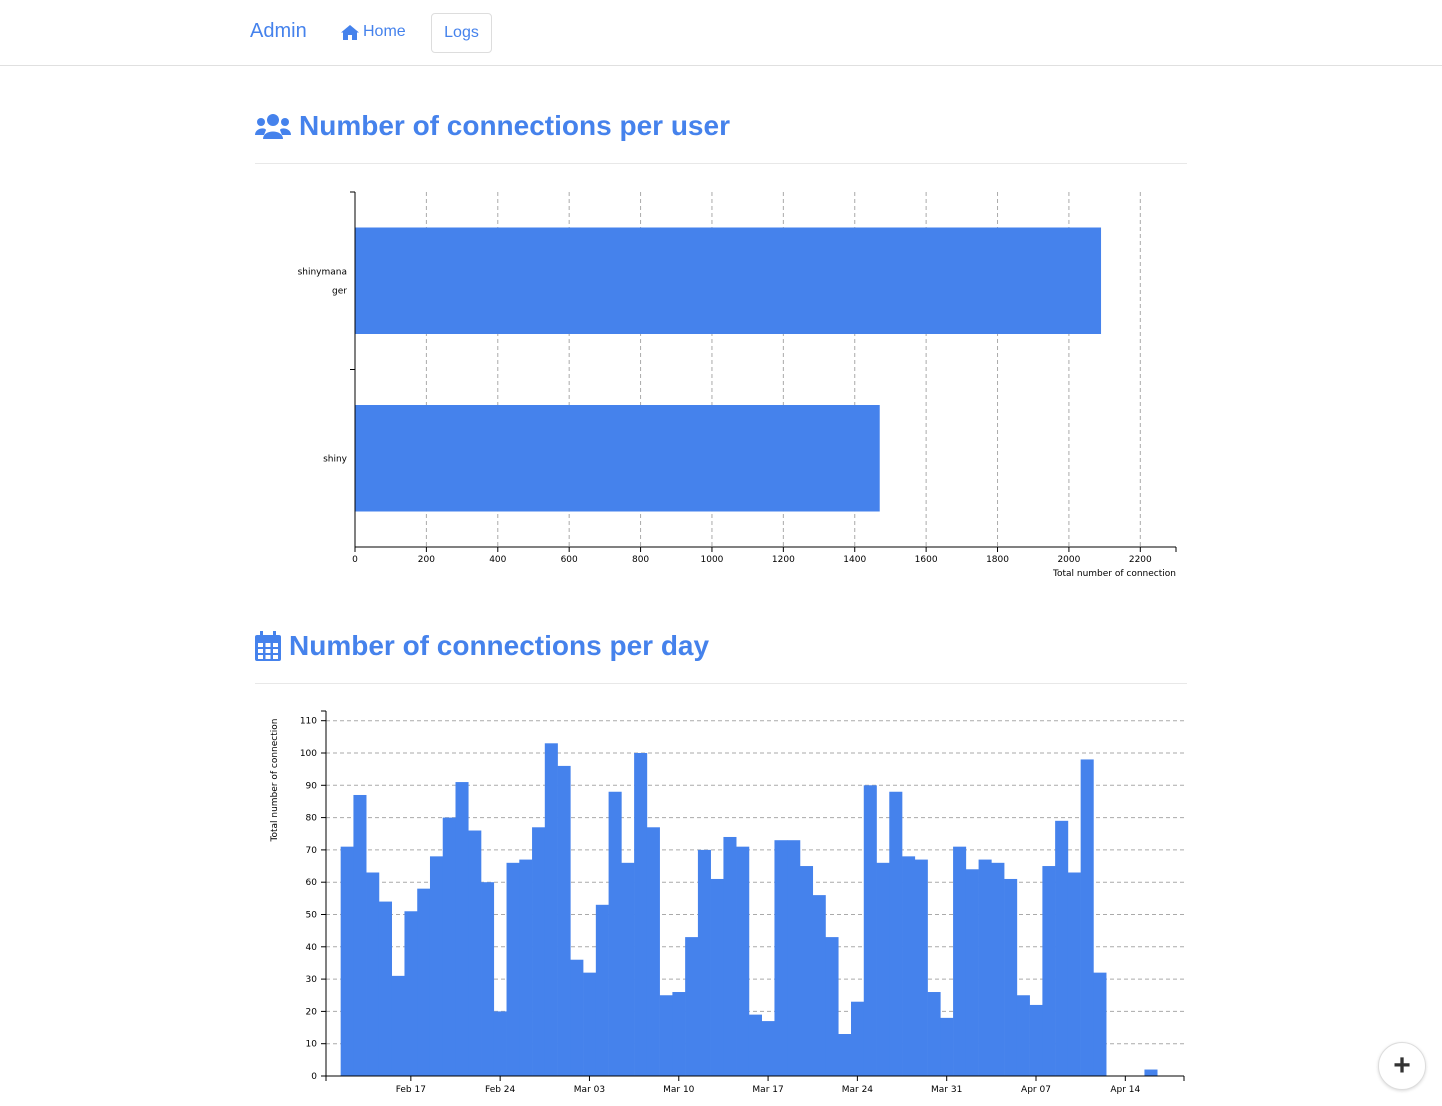 The width and height of the screenshot is (1442, 1106). What do you see at coordinates (832, 1006) in the screenshot?
I see `bar-Mar 22` at bounding box center [832, 1006].